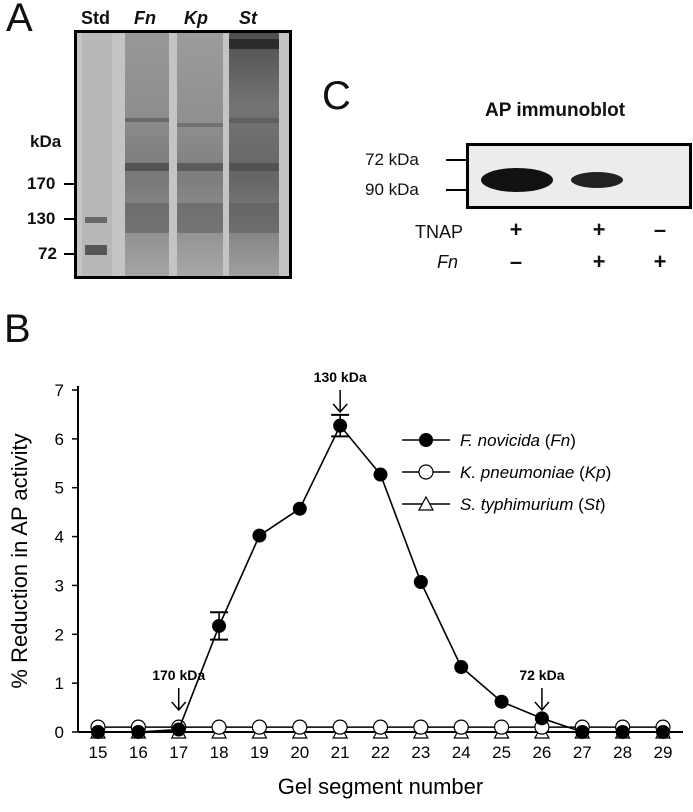  Describe the element at coordinates (138, 752) in the screenshot. I see `x-tick-label: 16` at that location.